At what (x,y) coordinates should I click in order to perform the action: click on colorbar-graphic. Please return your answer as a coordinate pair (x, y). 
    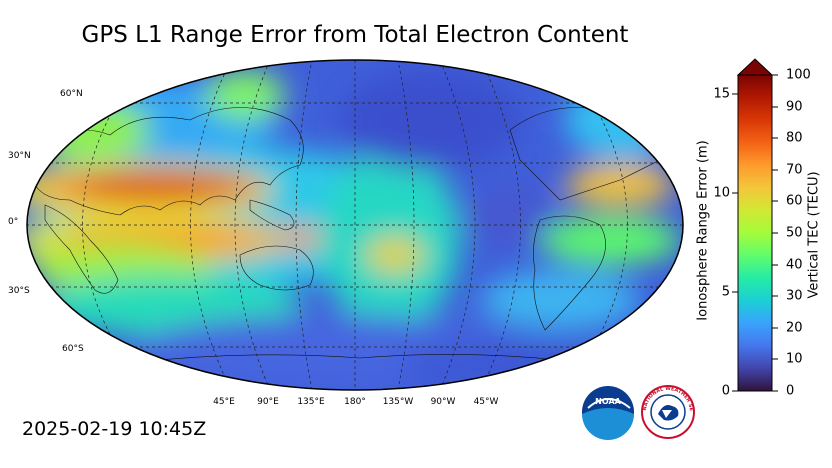
    Looking at the image, I should click on (755, 225).